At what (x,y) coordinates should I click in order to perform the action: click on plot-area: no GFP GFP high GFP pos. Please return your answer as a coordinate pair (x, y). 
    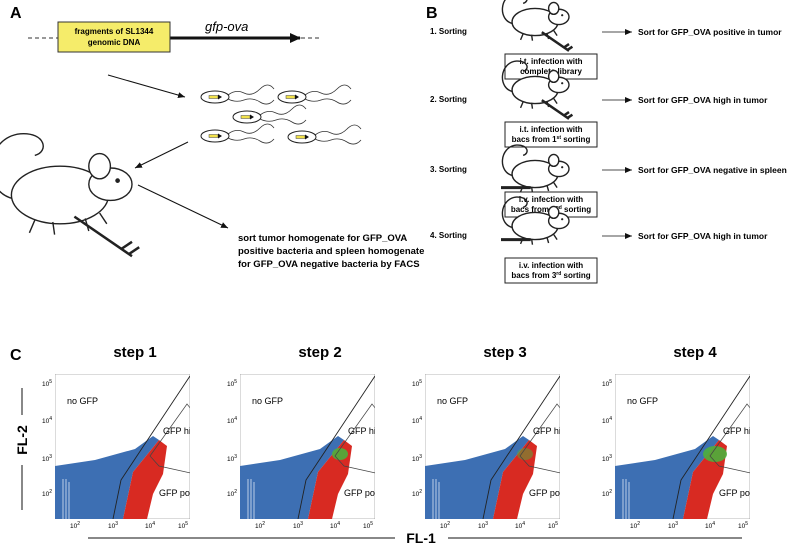
    Looking at the image, I should click on (128, 446).